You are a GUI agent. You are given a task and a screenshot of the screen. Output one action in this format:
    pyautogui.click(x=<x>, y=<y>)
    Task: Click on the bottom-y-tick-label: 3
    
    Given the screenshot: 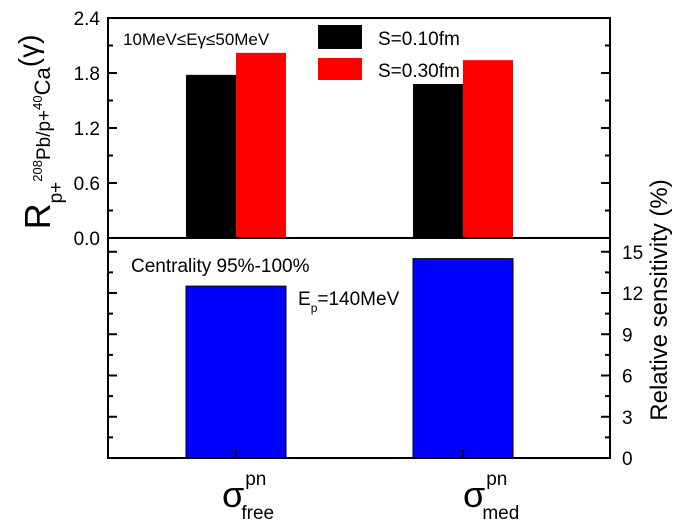 What is the action you would take?
    pyautogui.click(x=627, y=418)
    